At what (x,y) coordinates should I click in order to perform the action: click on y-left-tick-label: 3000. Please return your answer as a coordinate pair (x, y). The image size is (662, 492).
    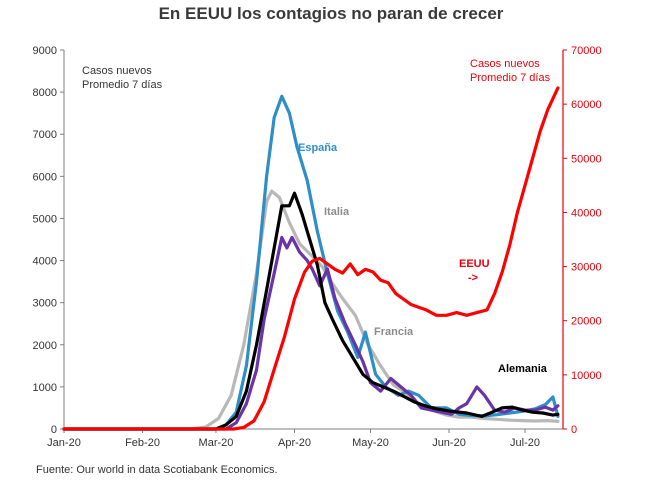
    Looking at the image, I should click on (45, 304).